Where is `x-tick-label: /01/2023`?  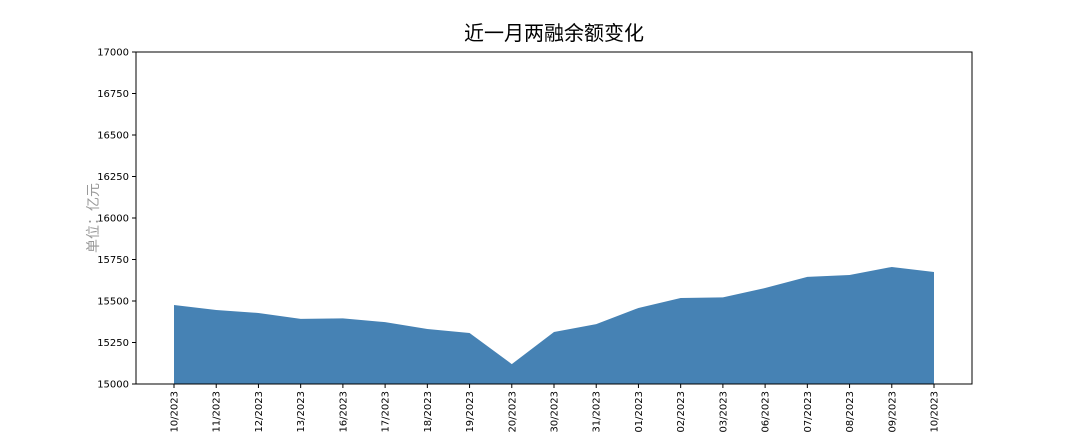
x-tick-label: /01/2023 is located at coordinates (639, 411).